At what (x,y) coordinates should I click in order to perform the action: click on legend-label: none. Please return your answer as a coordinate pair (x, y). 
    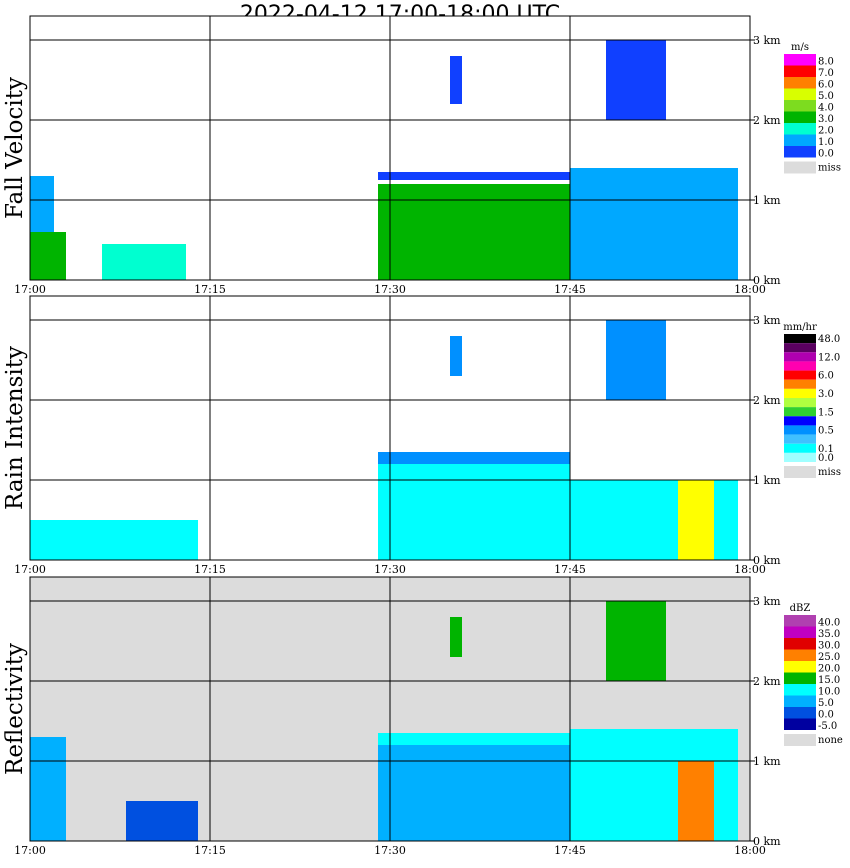
    Looking at the image, I should click on (830, 740).